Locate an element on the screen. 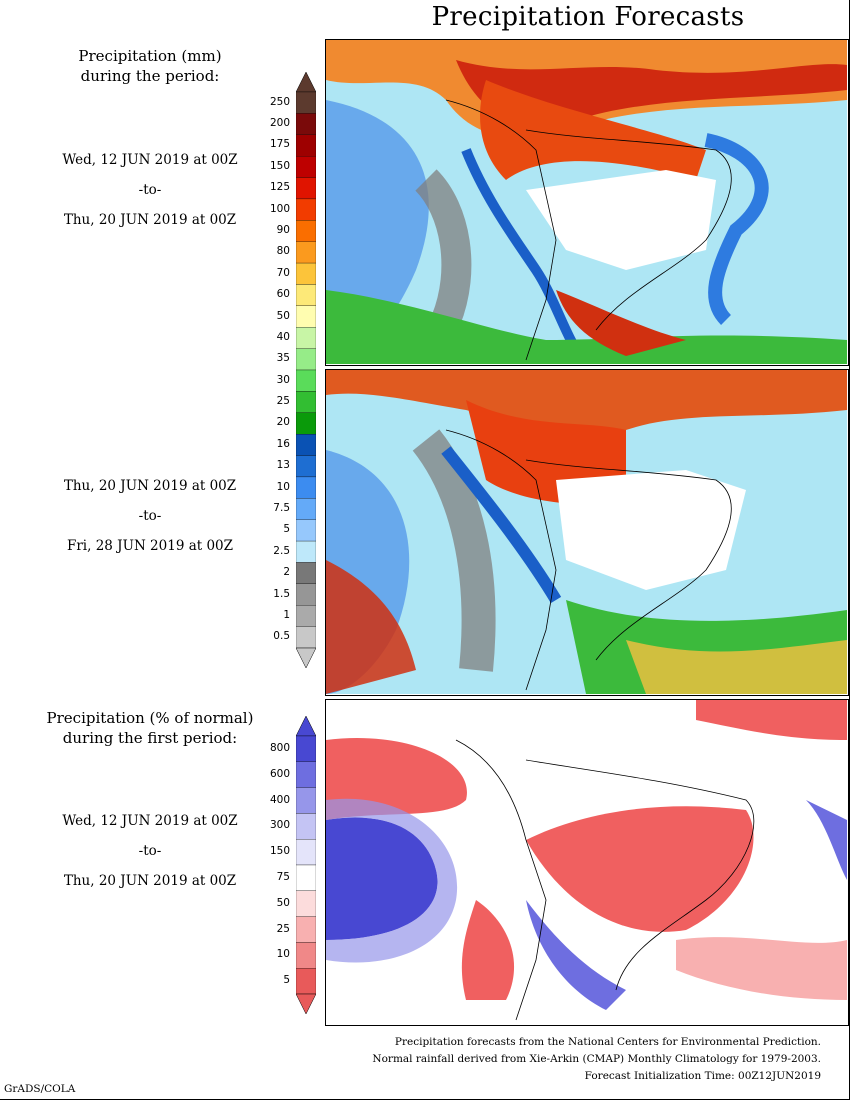  pct-colorbar-top-arrow is located at coordinates (306, 726).